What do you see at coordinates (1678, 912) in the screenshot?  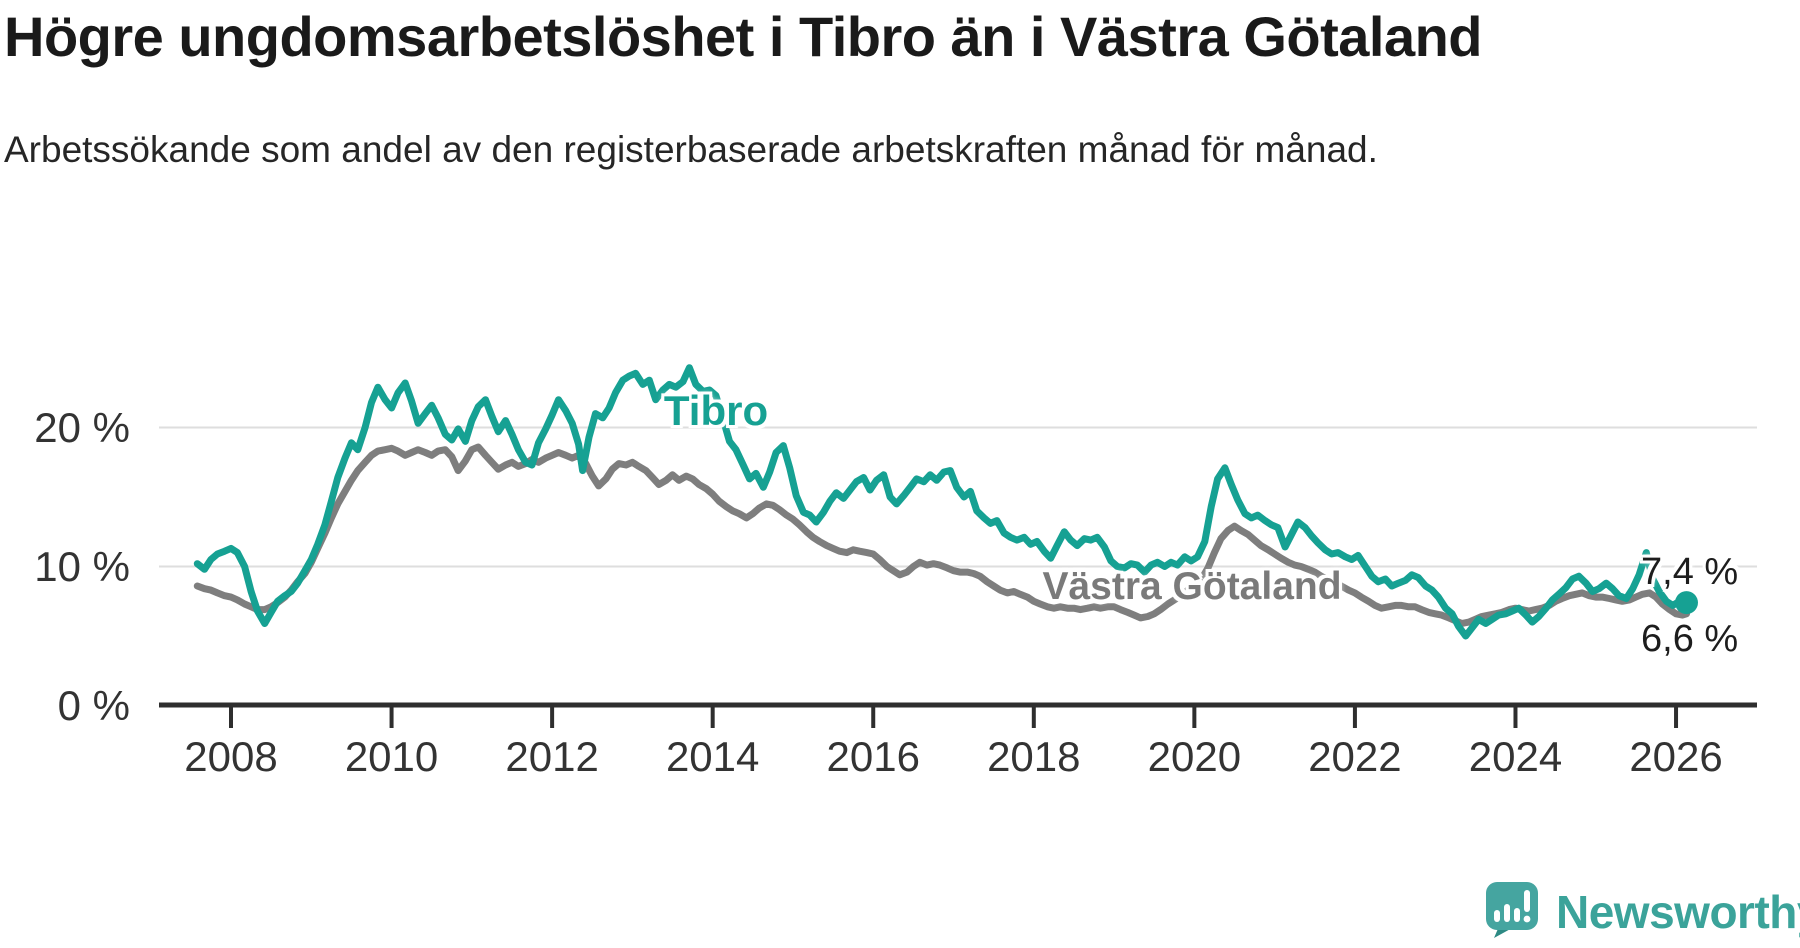 I see `newsworthy-wordmark: Newsworthy` at bounding box center [1678, 912].